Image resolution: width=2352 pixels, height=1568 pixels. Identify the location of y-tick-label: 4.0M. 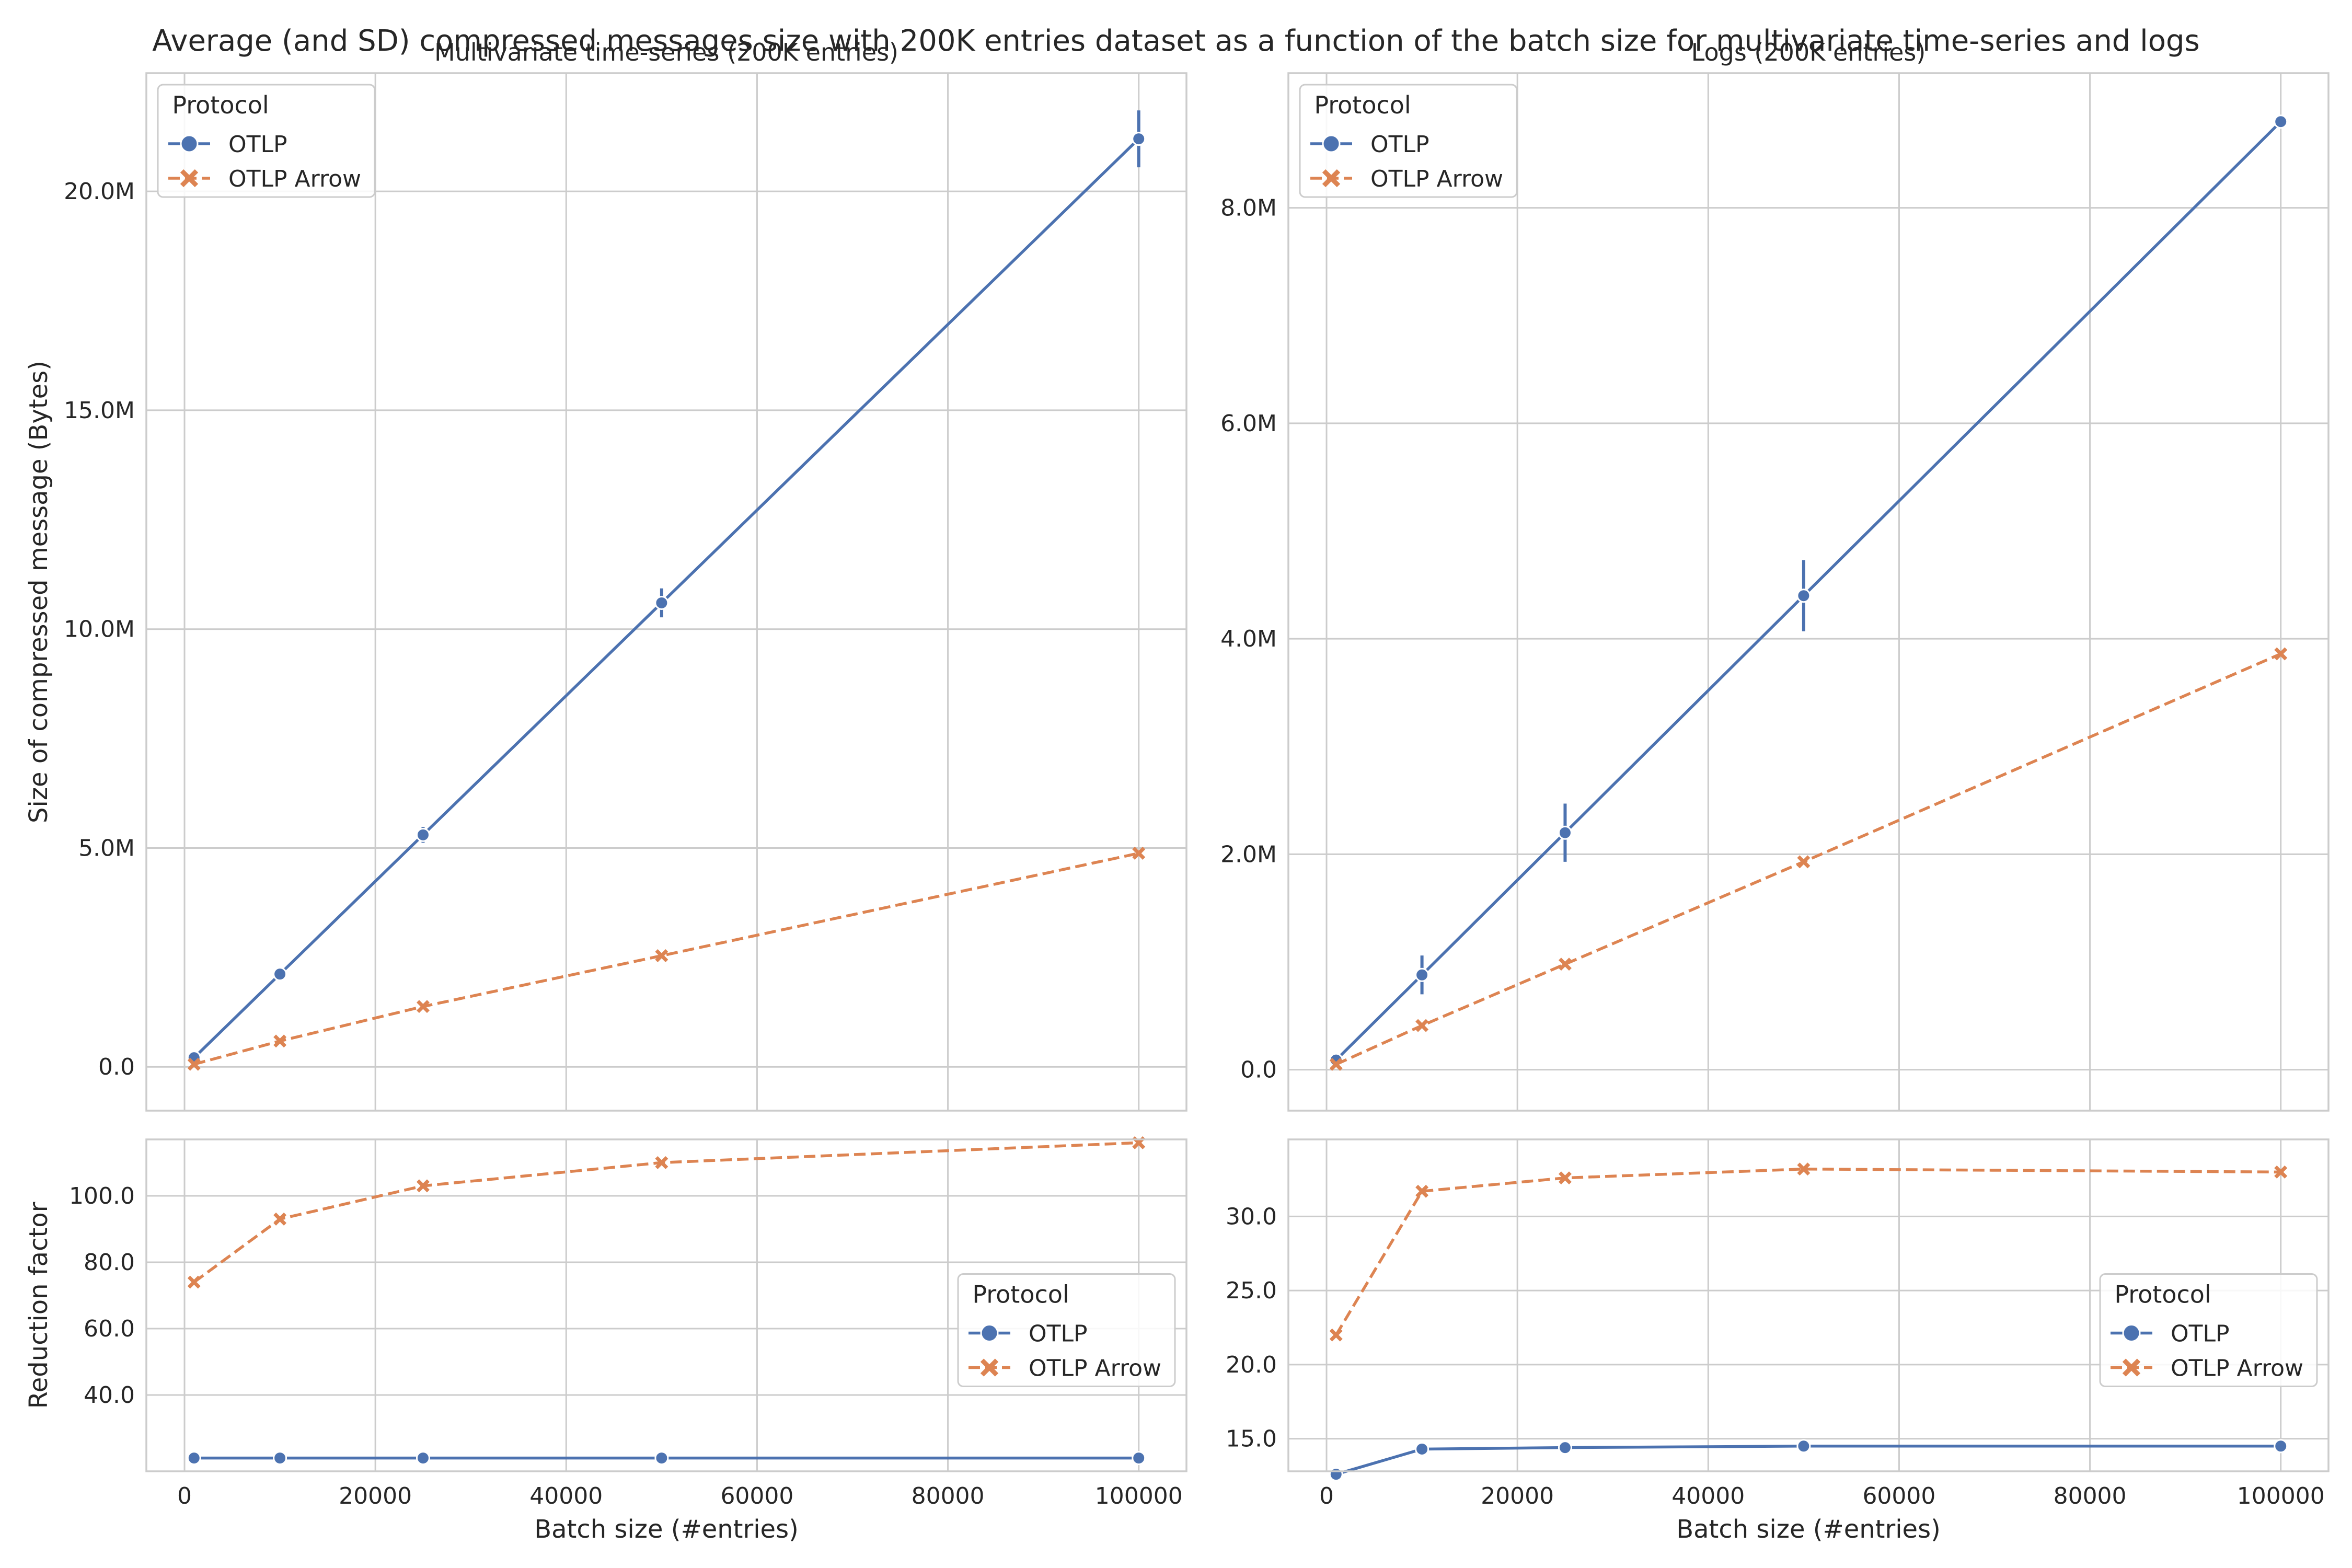
(1248, 639).